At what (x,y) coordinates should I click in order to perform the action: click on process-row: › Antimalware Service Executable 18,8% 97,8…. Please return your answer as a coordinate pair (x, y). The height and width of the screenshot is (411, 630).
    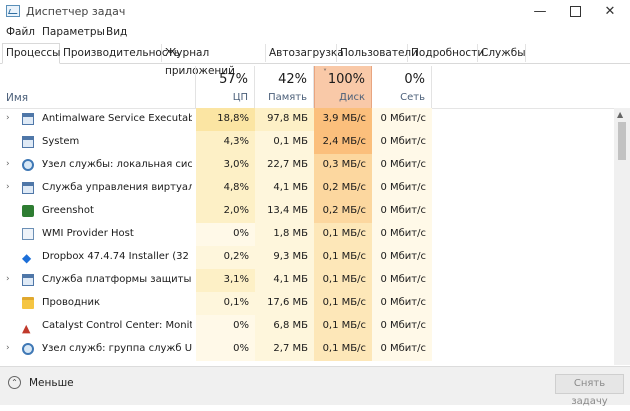
    Looking at the image, I should click on (307, 119).